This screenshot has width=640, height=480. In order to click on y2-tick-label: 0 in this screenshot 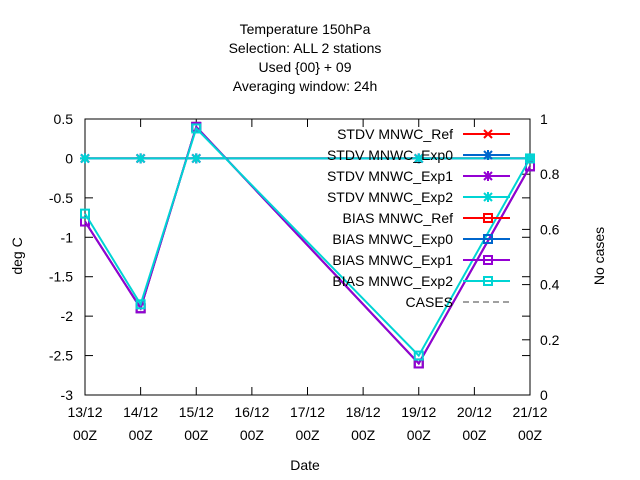, I will do `click(544, 395)`.